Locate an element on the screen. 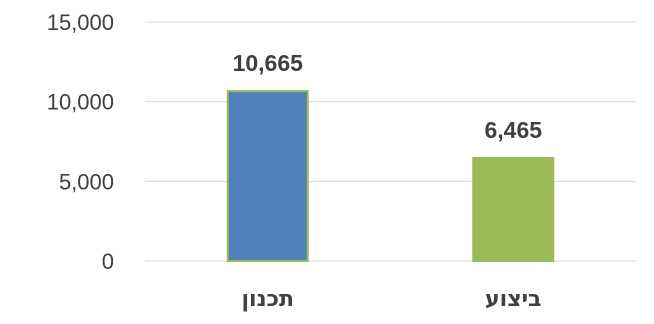 The image size is (654, 324). data-label: 6,465 is located at coordinates (513, 130).